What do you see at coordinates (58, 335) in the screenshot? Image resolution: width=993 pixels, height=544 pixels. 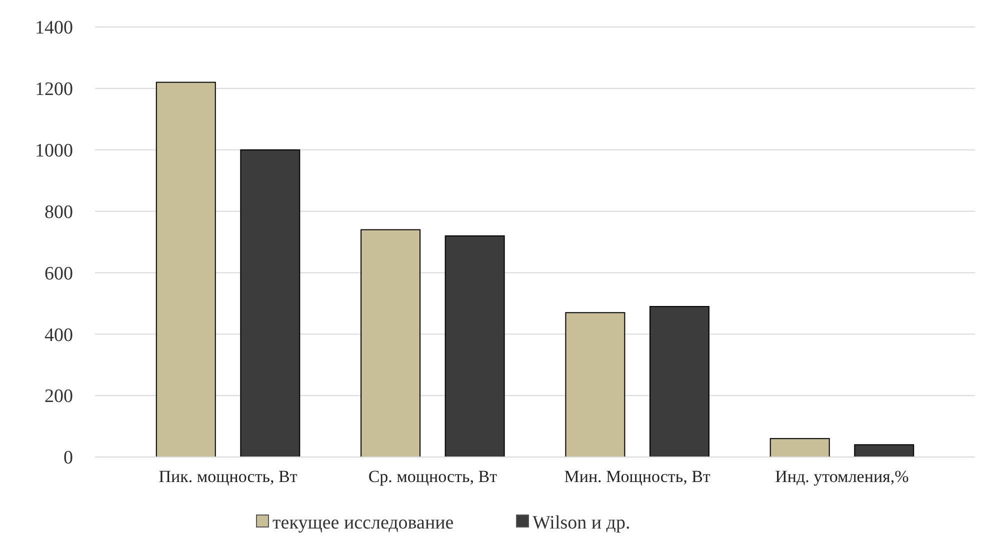 I see `y-tick-label: 400` at bounding box center [58, 335].